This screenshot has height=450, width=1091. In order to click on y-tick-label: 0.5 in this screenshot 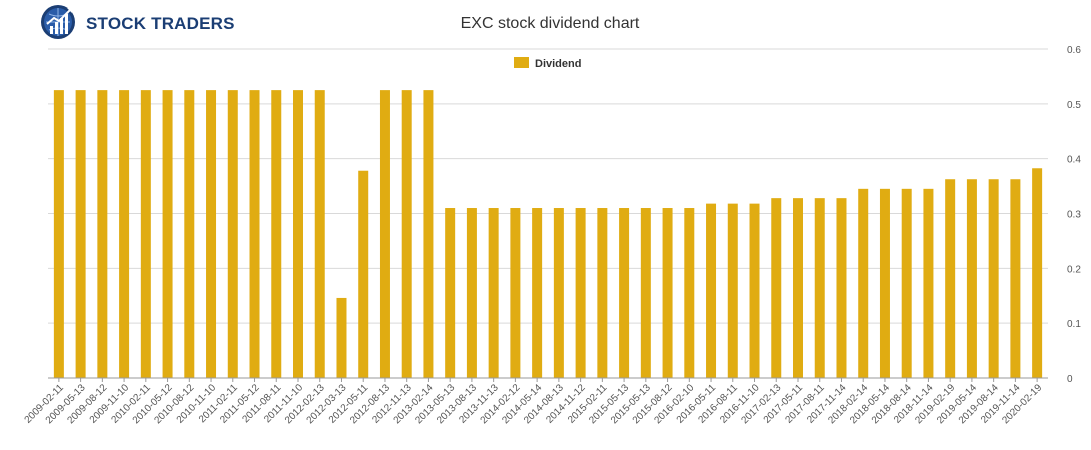, I will do `click(1074, 105)`.